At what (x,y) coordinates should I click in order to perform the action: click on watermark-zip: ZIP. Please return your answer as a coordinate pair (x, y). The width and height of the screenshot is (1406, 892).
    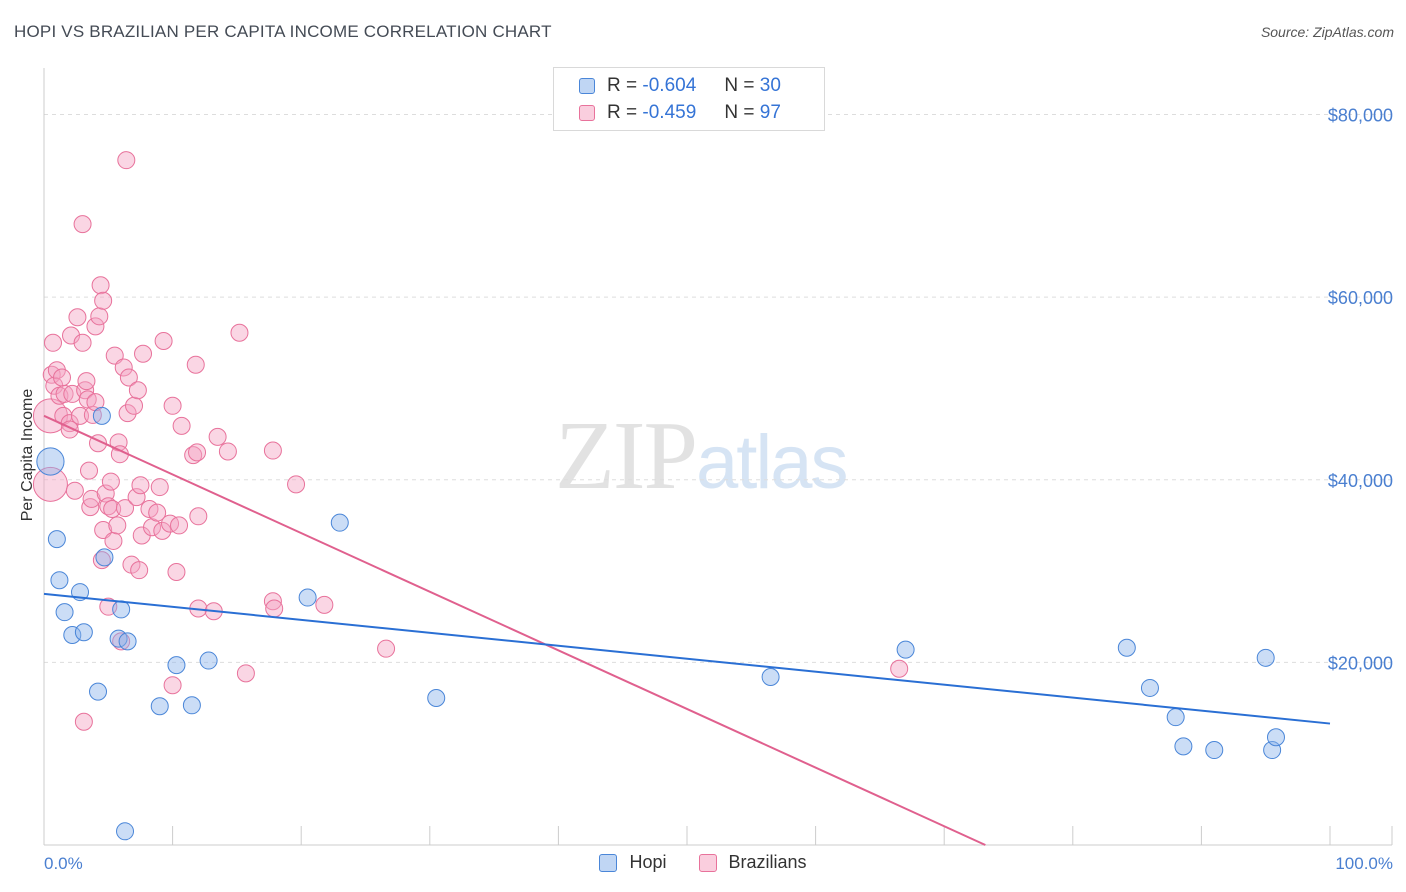
    Looking at the image, I should click on (626, 456).